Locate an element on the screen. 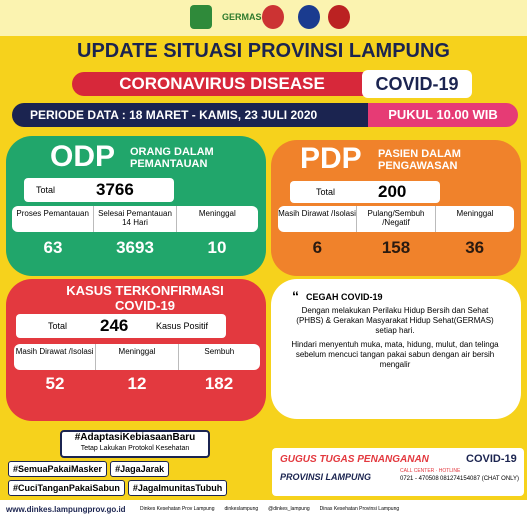 The width and height of the screenshot is (527, 520). hashtag: #JagaJarak is located at coordinates (140, 469).